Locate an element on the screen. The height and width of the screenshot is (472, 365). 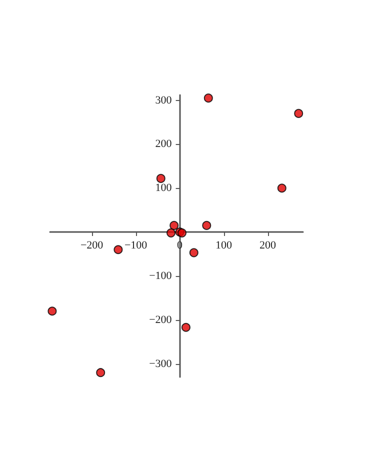
y-tick-label: 100 is located at coordinates (163, 188).